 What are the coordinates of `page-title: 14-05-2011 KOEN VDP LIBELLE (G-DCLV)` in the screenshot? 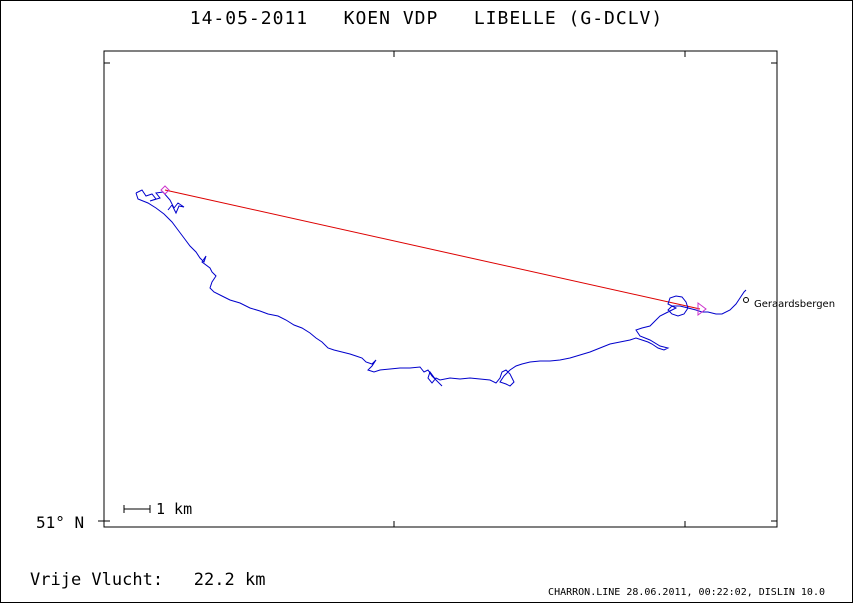 It's located at (426, 18).